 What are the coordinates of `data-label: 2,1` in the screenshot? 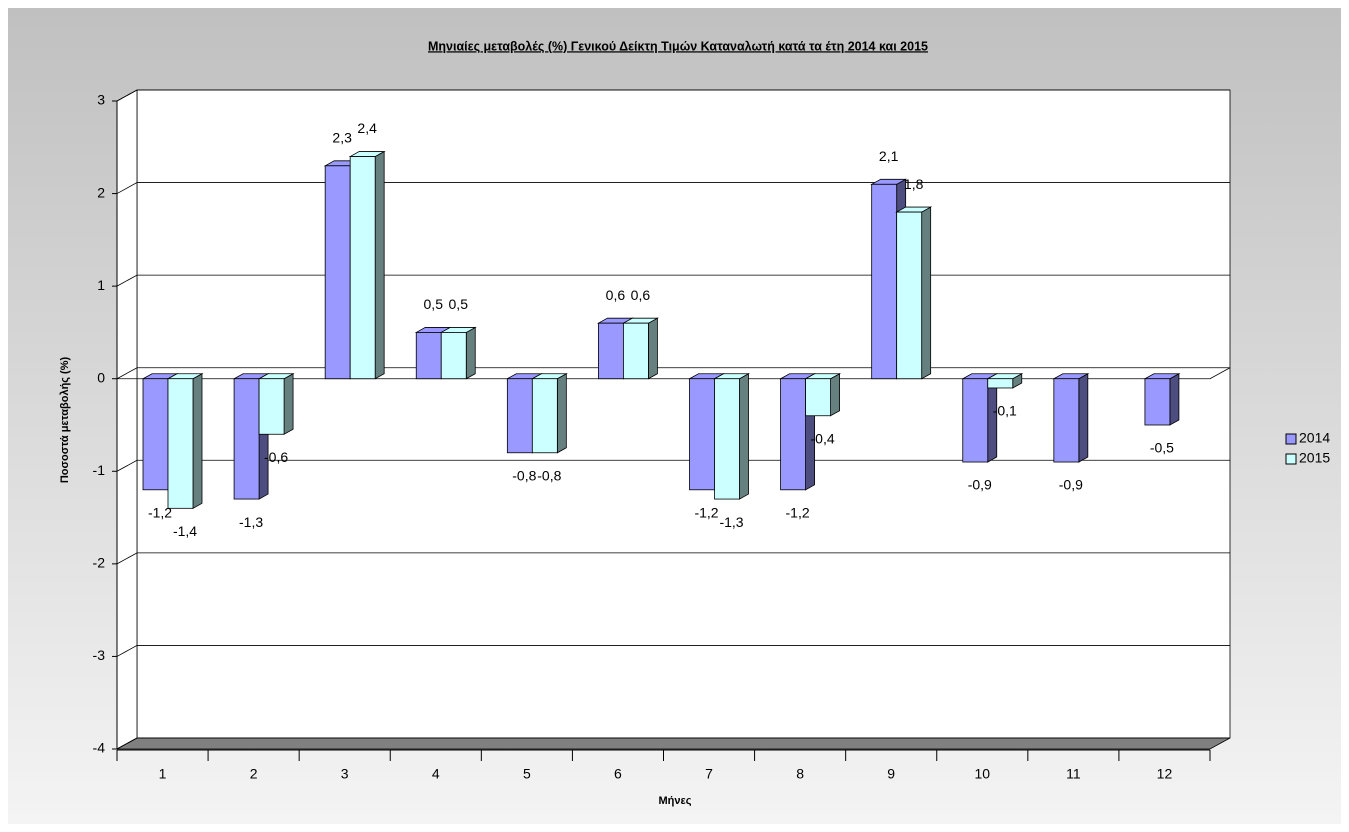 It's located at (889, 156).